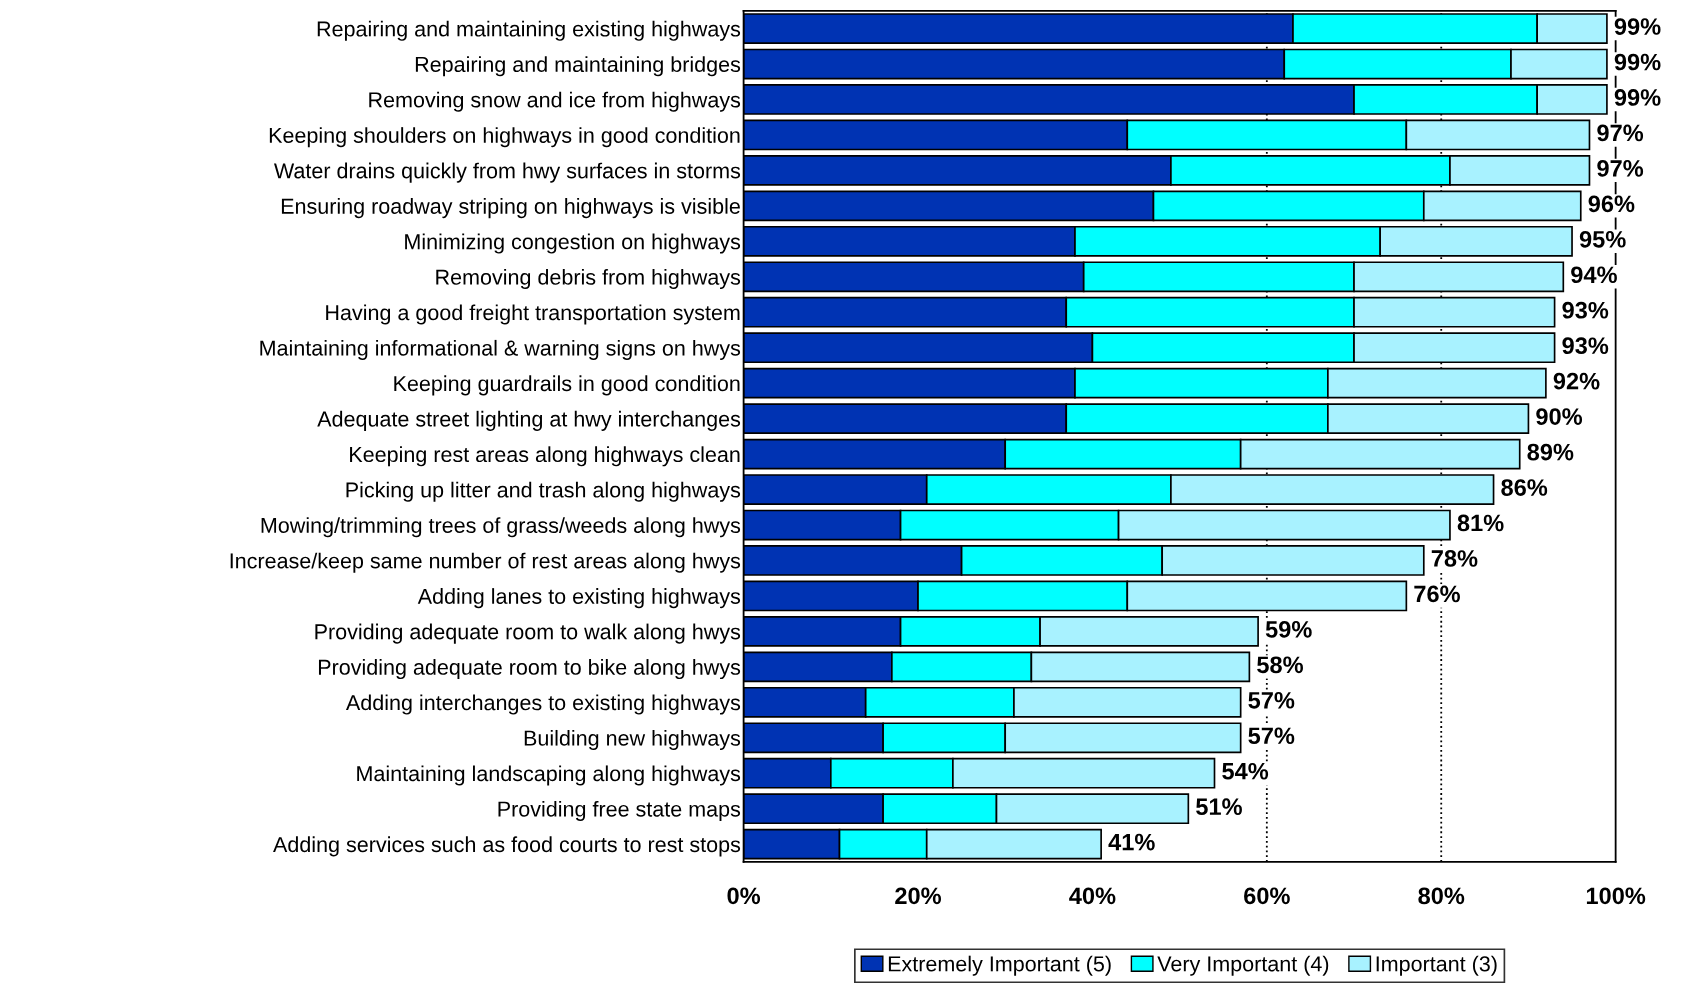 This screenshot has height=985, width=1690. What do you see at coordinates (632, 740) in the screenshot?
I see `y-tick-label: Building new highways` at bounding box center [632, 740].